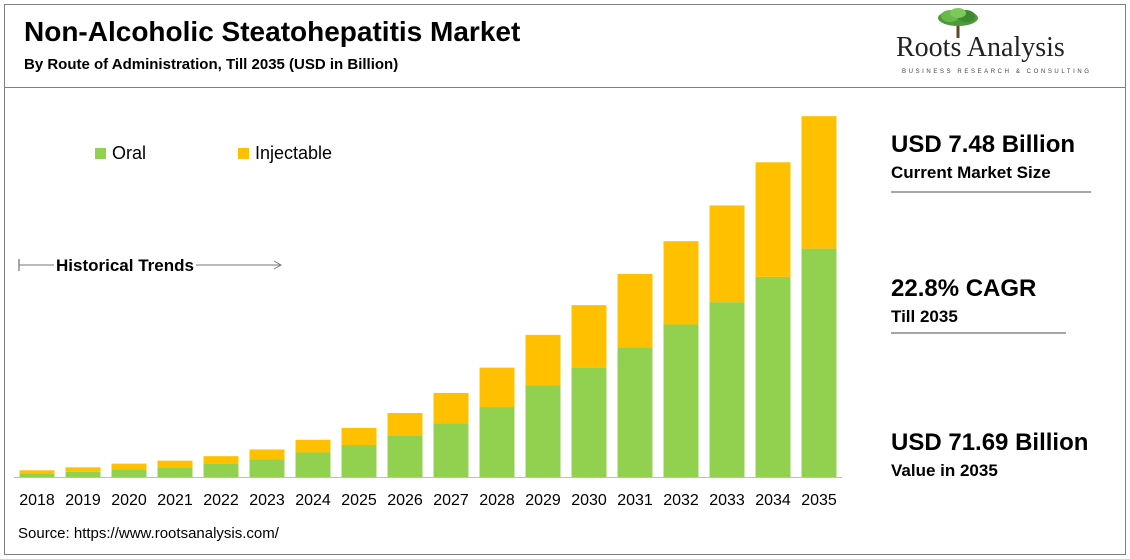 This screenshot has width=1130, height=559. Describe the element at coordinates (148, 533) in the screenshot. I see `source-note: Source: https://www.rootsanalysis.com/` at that location.